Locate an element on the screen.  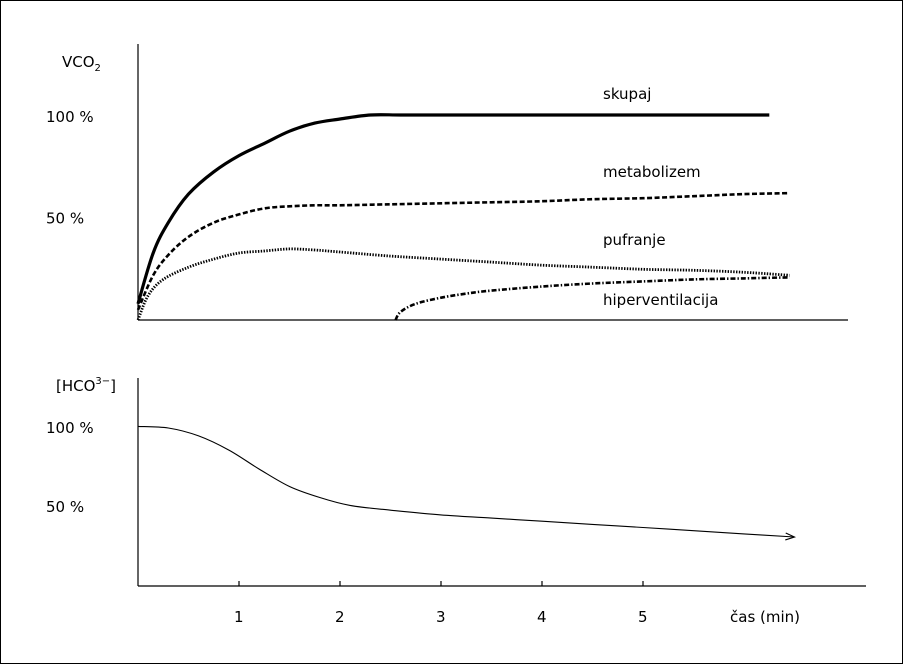
bottom-y-axis-label: [HCO3−] is located at coordinates (86, 385).